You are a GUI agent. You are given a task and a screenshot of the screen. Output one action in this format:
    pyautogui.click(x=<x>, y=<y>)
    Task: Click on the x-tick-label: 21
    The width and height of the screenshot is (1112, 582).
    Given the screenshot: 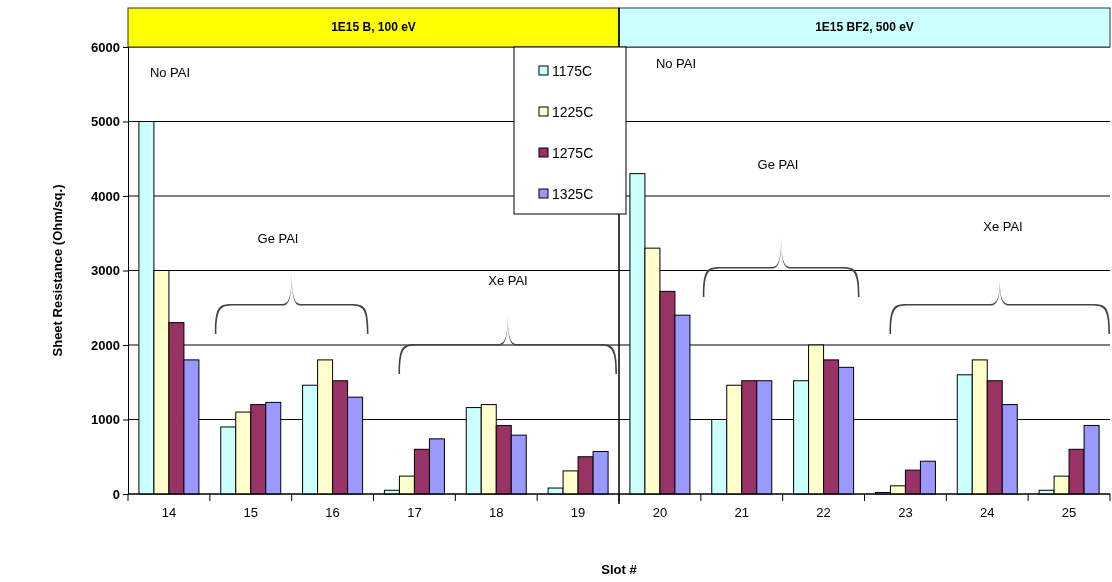 What is the action you would take?
    pyautogui.click(x=741, y=513)
    